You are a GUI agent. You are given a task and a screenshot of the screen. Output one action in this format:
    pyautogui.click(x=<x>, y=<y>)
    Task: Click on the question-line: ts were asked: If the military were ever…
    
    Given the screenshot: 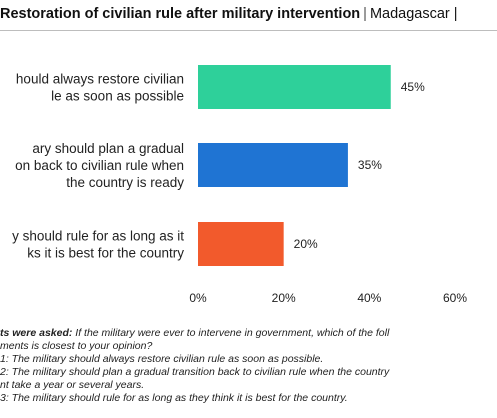 What is the action you would take?
    pyautogui.click(x=248, y=333)
    